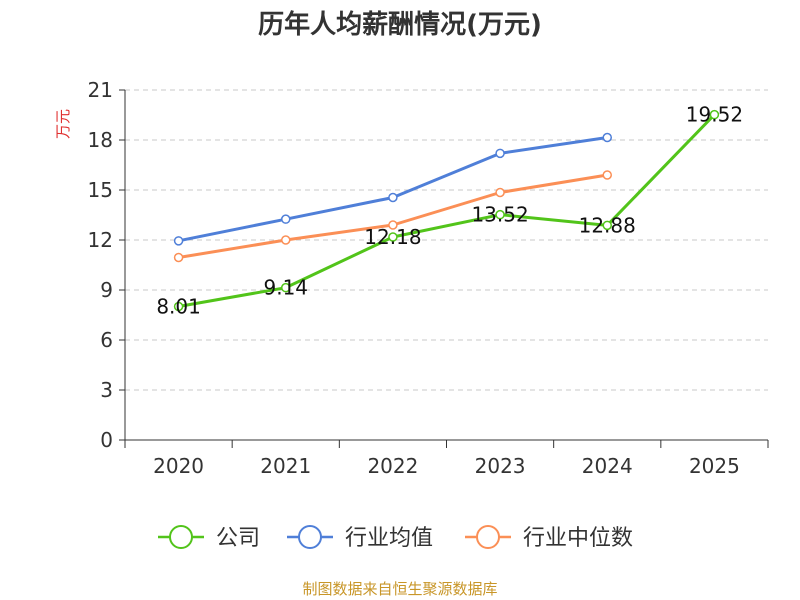  I want to click on x-tick-label: 2024, so click(607, 466).